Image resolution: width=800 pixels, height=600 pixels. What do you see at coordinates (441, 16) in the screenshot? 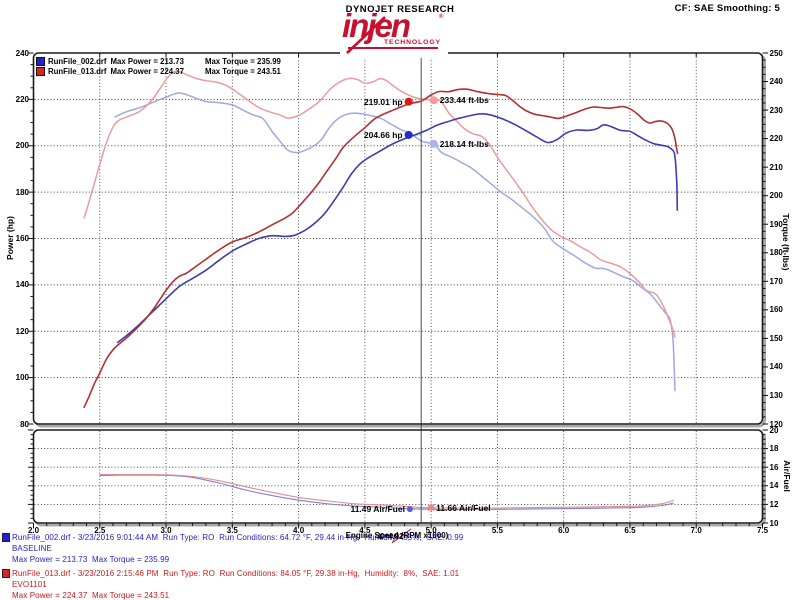
I see `registered-mark-icon: ®` at bounding box center [441, 16].